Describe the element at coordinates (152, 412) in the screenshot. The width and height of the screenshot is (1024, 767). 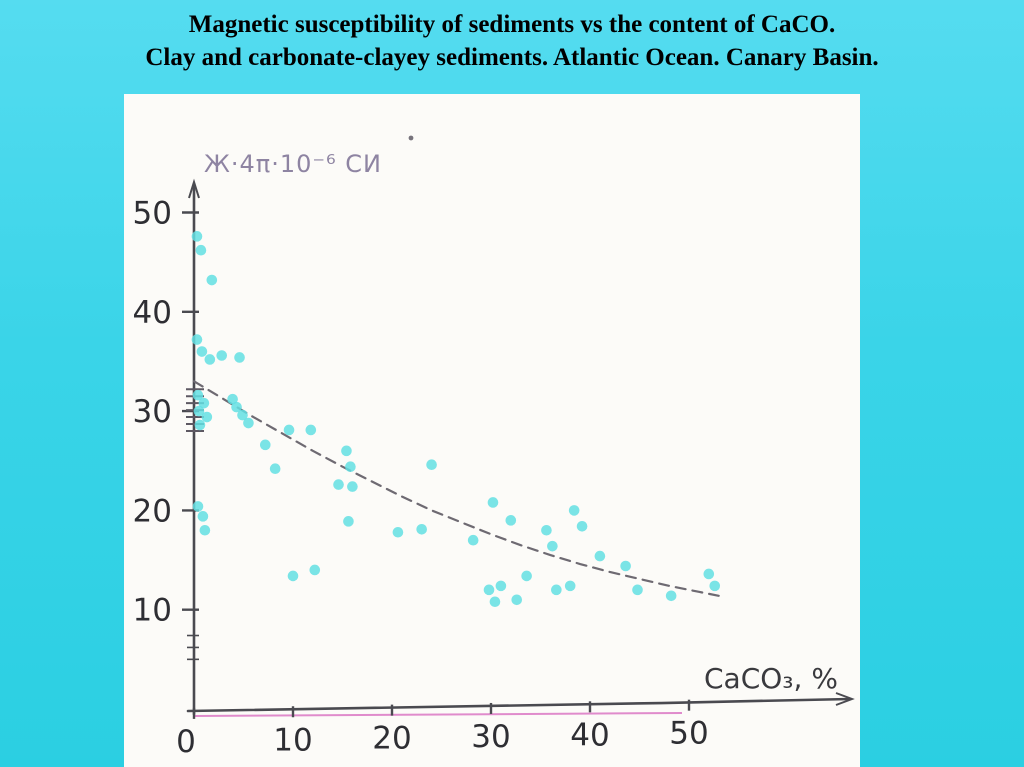
I see `y-tick-label: 30` at that location.